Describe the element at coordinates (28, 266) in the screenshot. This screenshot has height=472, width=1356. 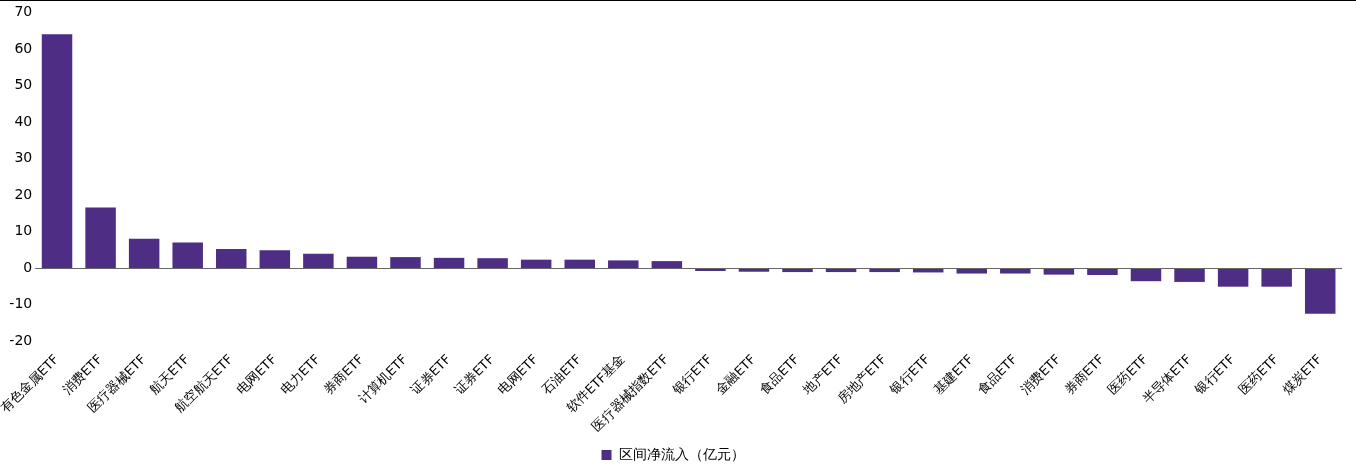
I see `y-tick-label: 0` at that location.